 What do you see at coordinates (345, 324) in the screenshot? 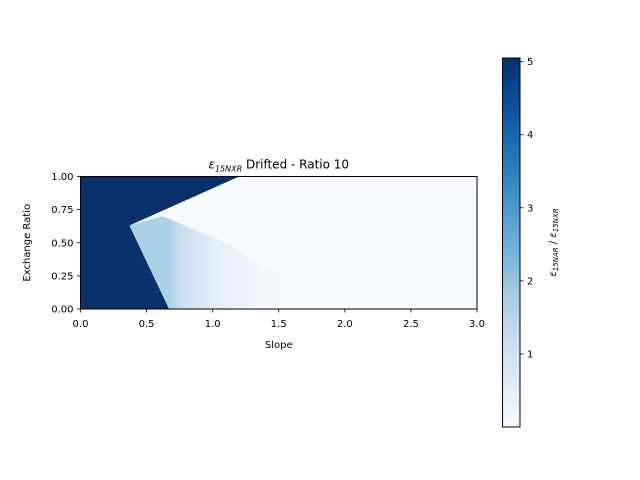
I see `x-tick-label: 2.0` at bounding box center [345, 324].